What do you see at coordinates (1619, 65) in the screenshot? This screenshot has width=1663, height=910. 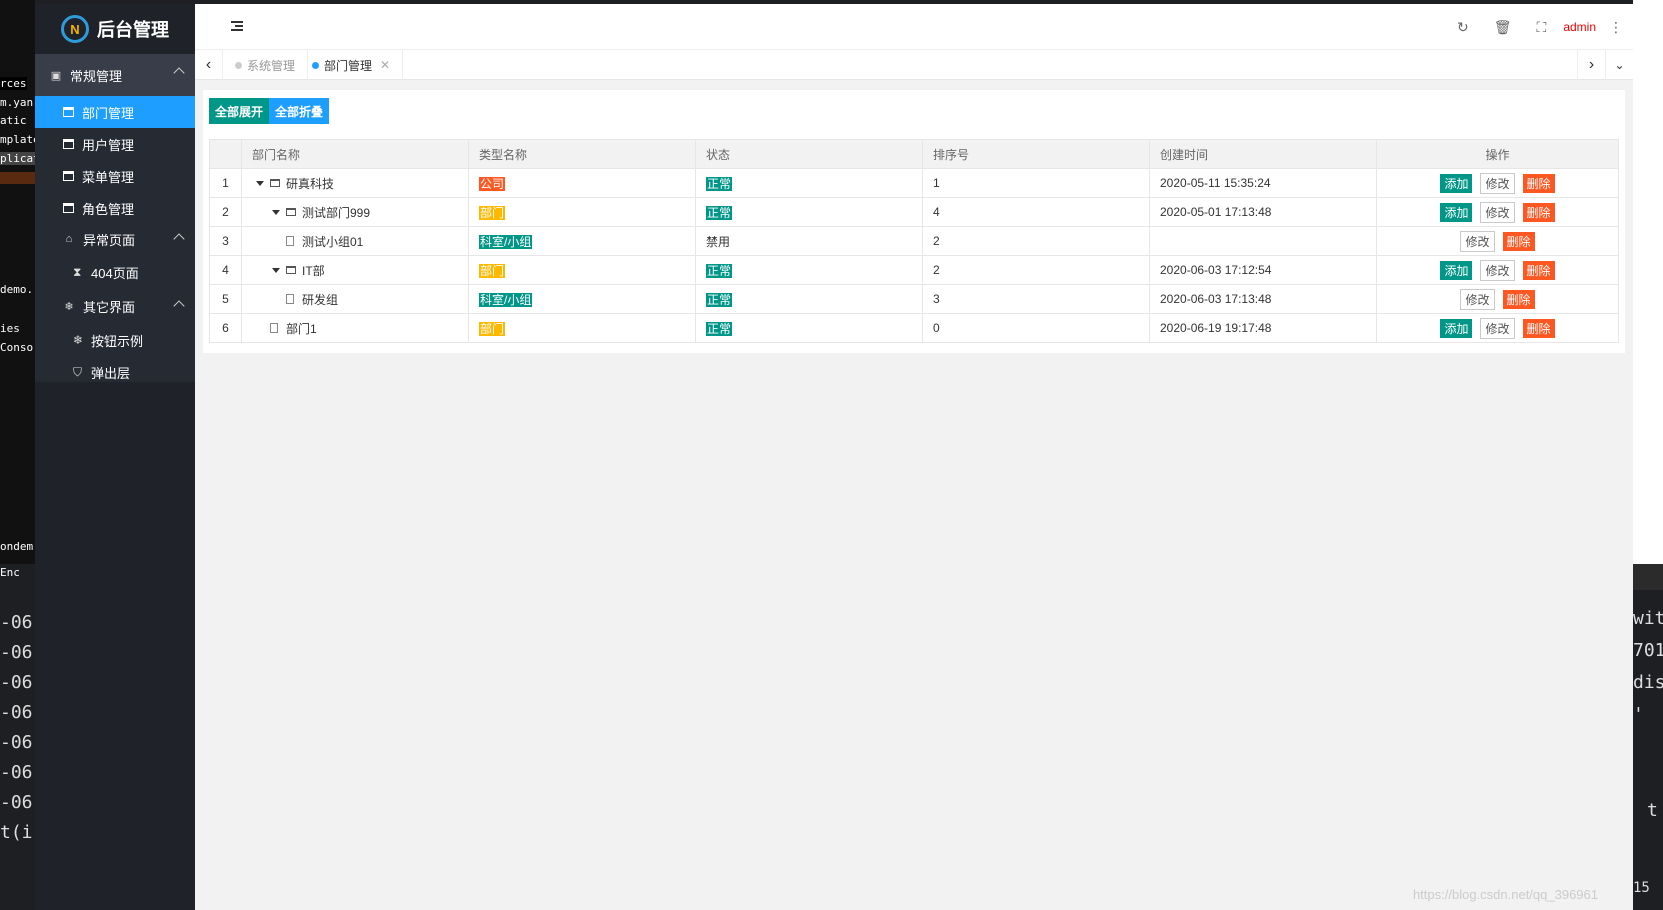 I see `tabs-dropdown-icon: ⌄` at bounding box center [1619, 65].